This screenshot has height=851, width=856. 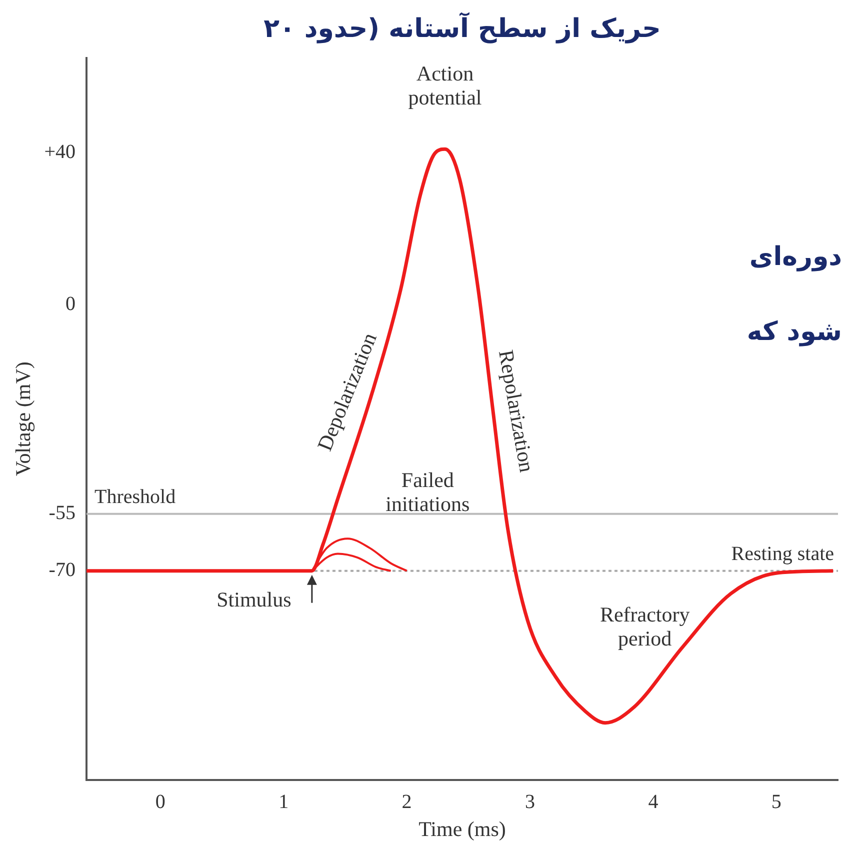 I want to click on x-tick-label: 3, so click(x=530, y=802).